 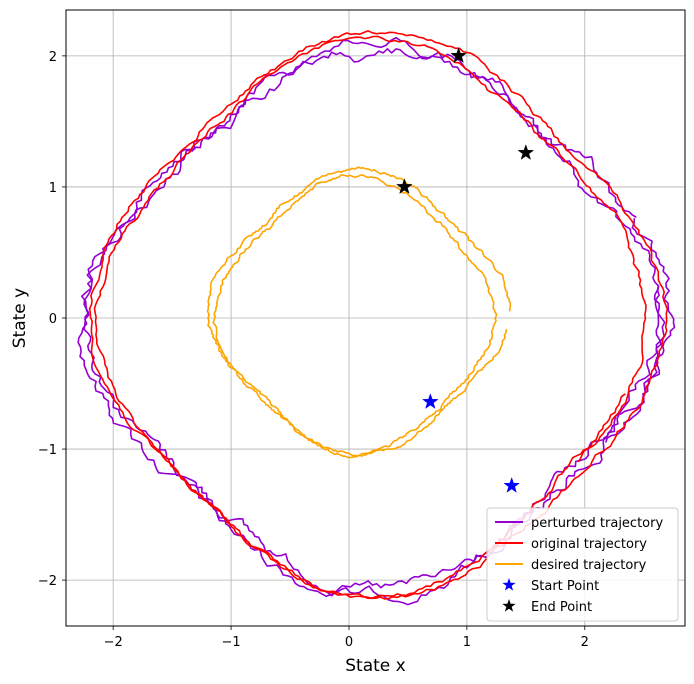 What do you see at coordinates (53, 319) in the screenshot?
I see `y-tick-label: 0` at bounding box center [53, 319].